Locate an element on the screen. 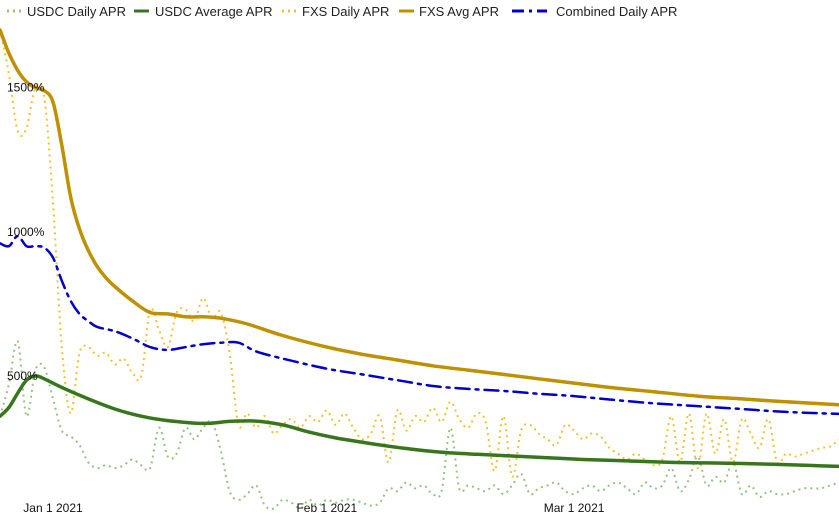 The height and width of the screenshot is (520, 839). legend-label-usdc-average-apr: USDC Average APR is located at coordinates (214, 11).